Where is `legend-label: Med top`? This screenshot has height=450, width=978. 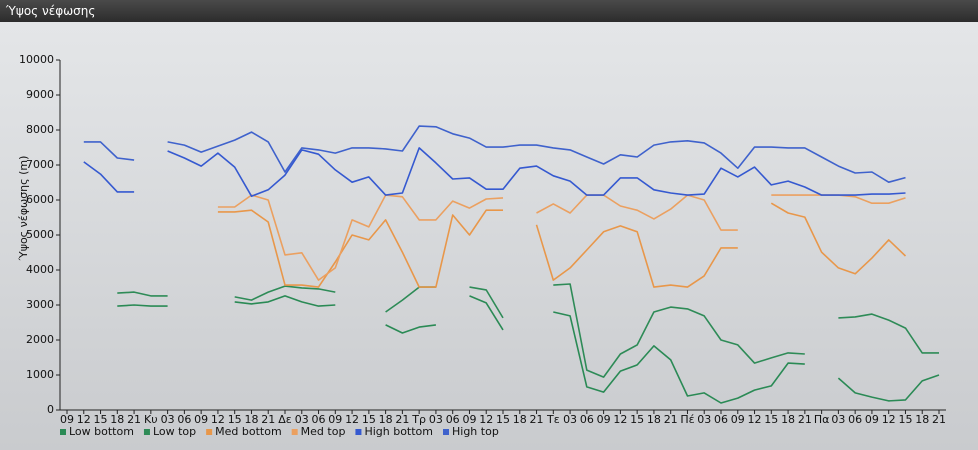
legend-label: Med top is located at coordinates (323, 431).